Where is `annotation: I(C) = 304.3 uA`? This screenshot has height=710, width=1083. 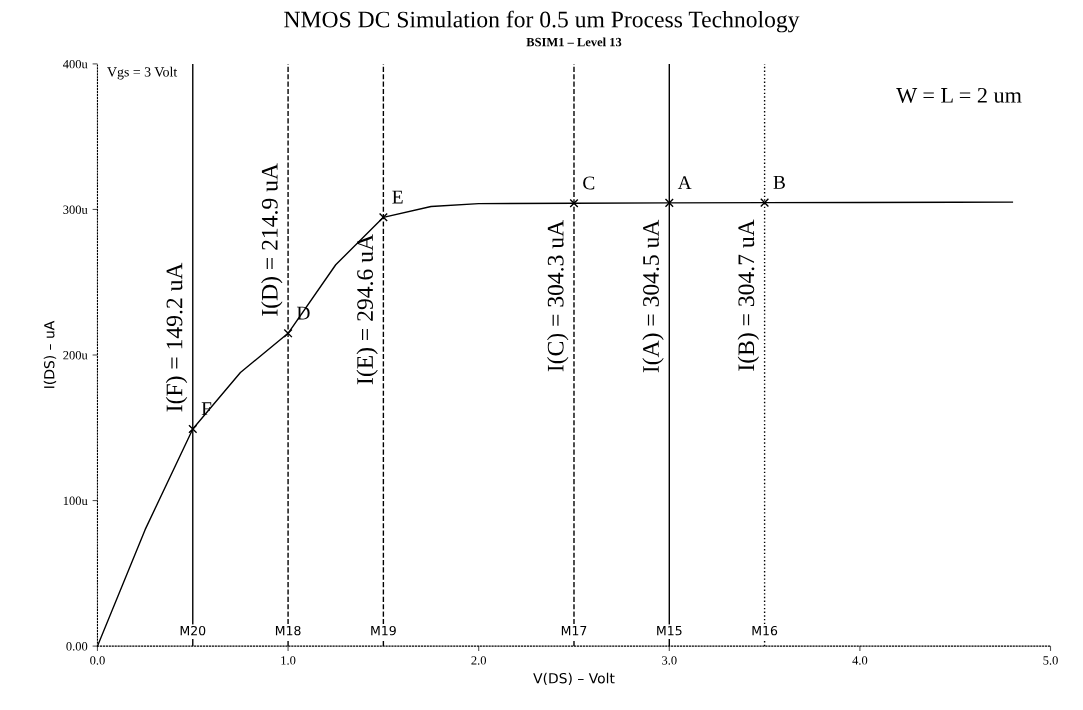 annotation: I(C) = 304.3 uA is located at coordinates (558, 296).